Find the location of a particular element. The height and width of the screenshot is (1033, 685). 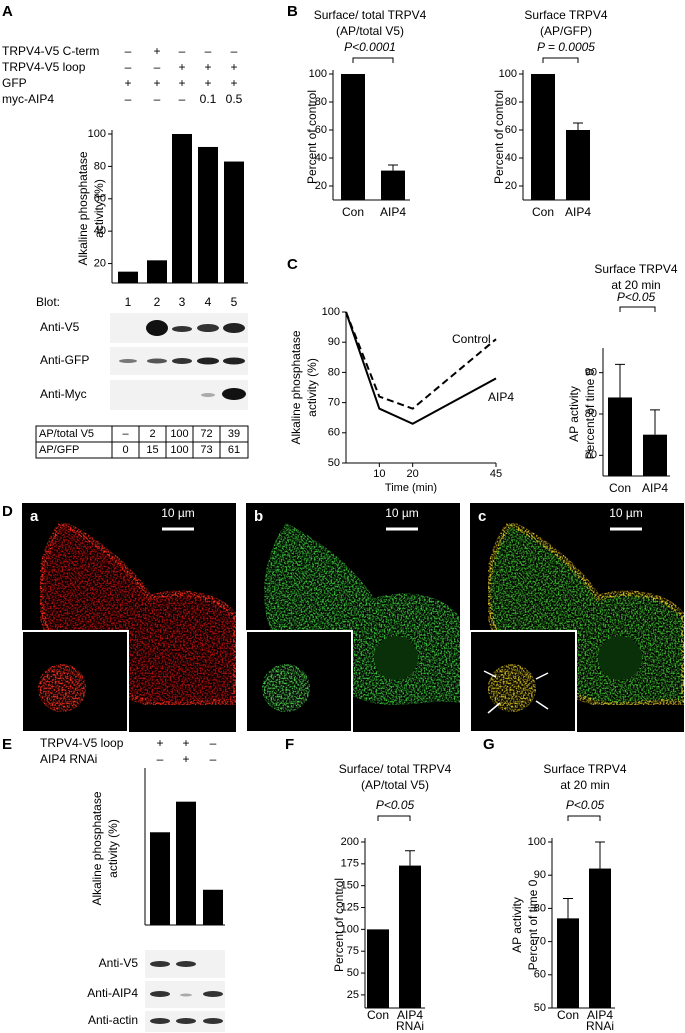

table-cell: 39 is located at coordinates (234, 434).